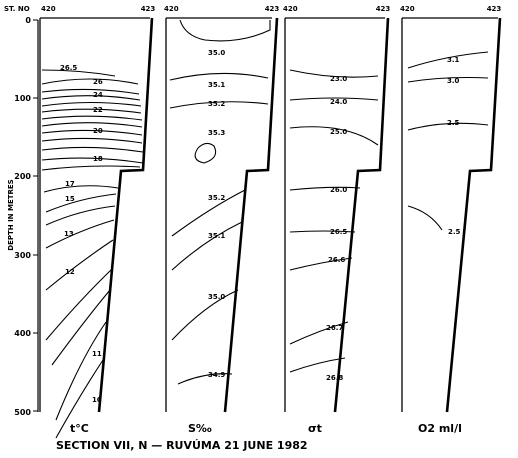  What do you see at coordinates (334, 328) in the screenshot?
I see `isopycnal-label: 26.7` at bounding box center [334, 328].